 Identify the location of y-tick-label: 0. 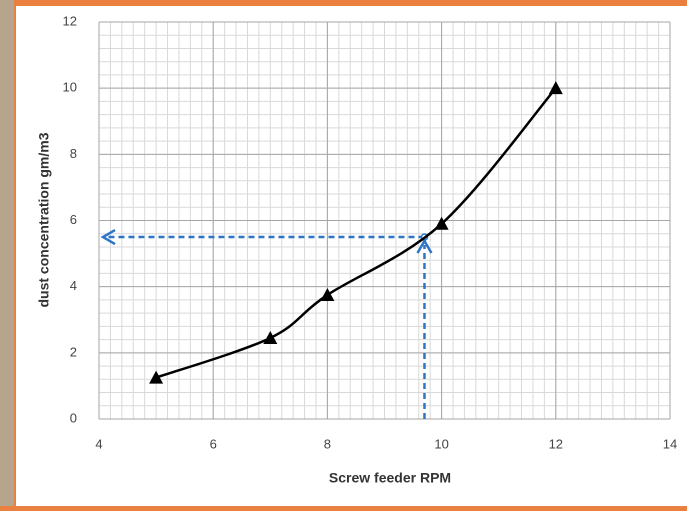
(73, 417).